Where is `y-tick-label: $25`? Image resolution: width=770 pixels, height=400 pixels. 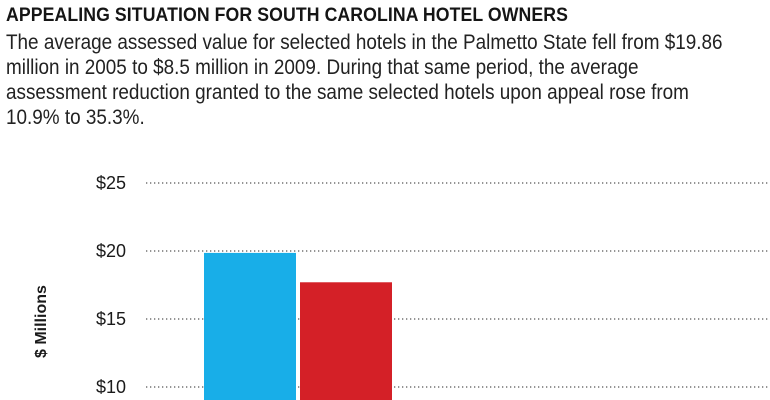 y-tick-label: $25 is located at coordinates (111, 183).